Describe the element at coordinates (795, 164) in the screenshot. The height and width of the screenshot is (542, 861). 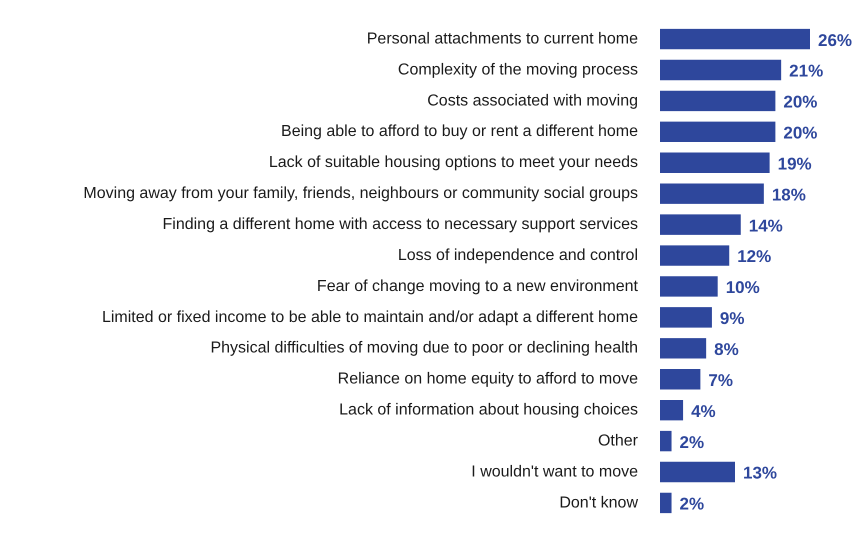
I see `data-label: 19%` at that location.